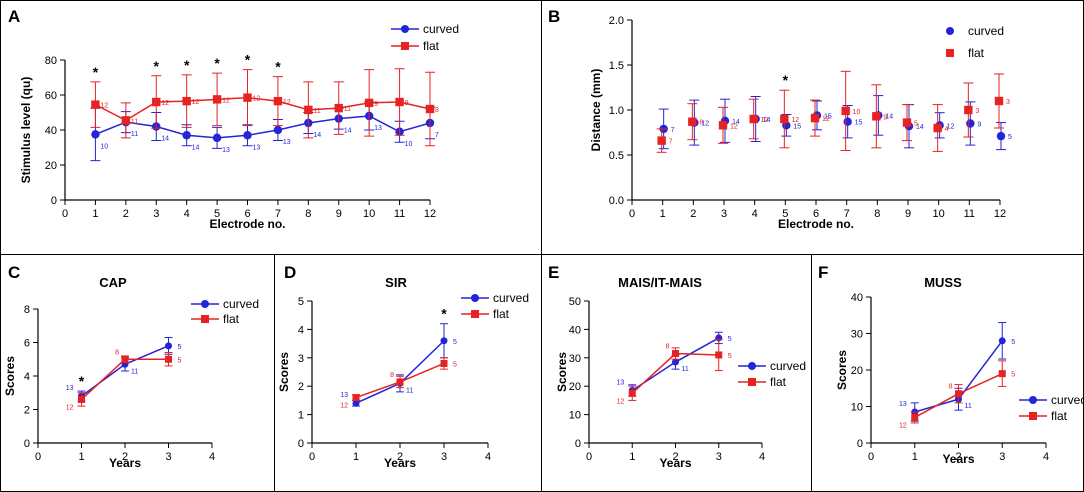 This screenshot has height=492, width=1084. Describe the element at coordinates (958, 459) in the screenshot. I see `x-axis-title: Years` at that location.